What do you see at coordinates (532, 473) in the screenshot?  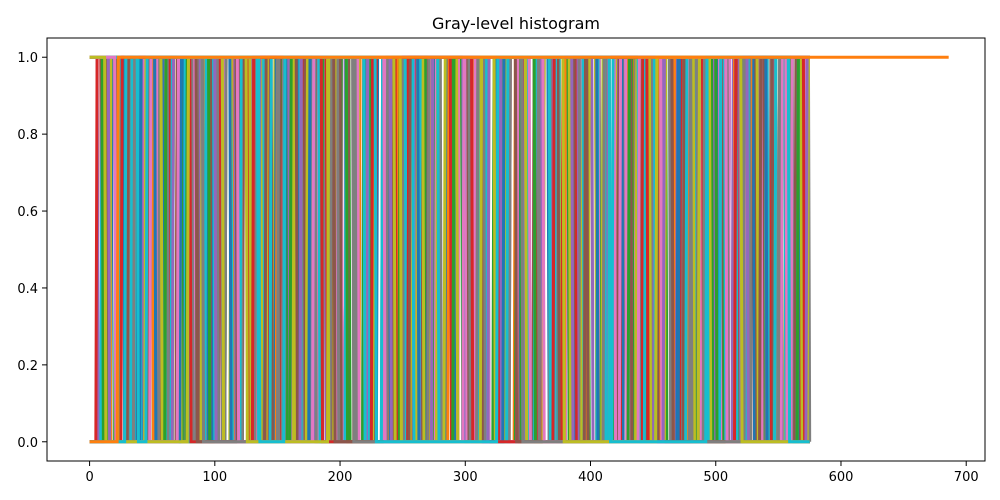 I see `x-axis: 0 100 200 300 400 500 600 700` at bounding box center [532, 473].